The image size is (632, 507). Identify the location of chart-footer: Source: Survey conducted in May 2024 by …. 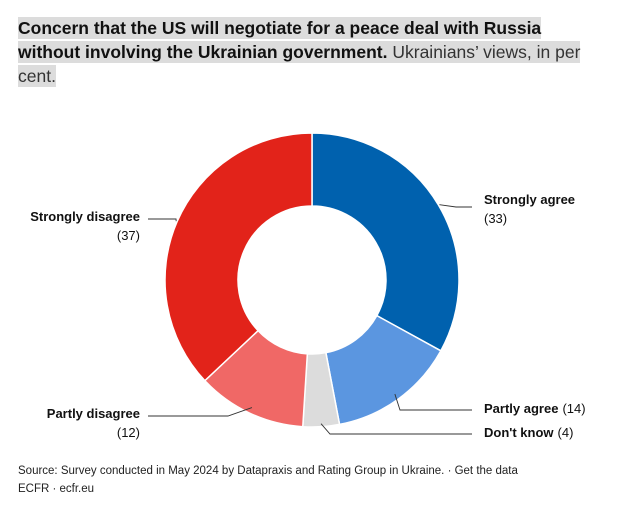
(268, 480).